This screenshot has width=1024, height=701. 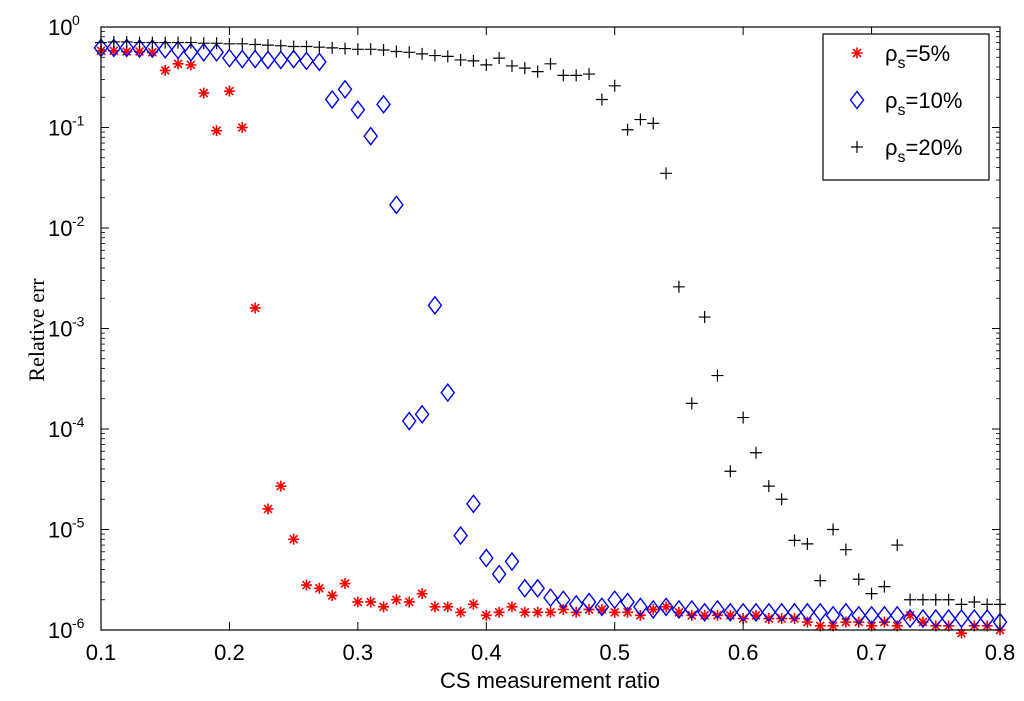 What do you see at coordinates (550, 680) in the screenshot?
I see `x-axis-label: CS measurement ratio` at bounding box center [550, 680].